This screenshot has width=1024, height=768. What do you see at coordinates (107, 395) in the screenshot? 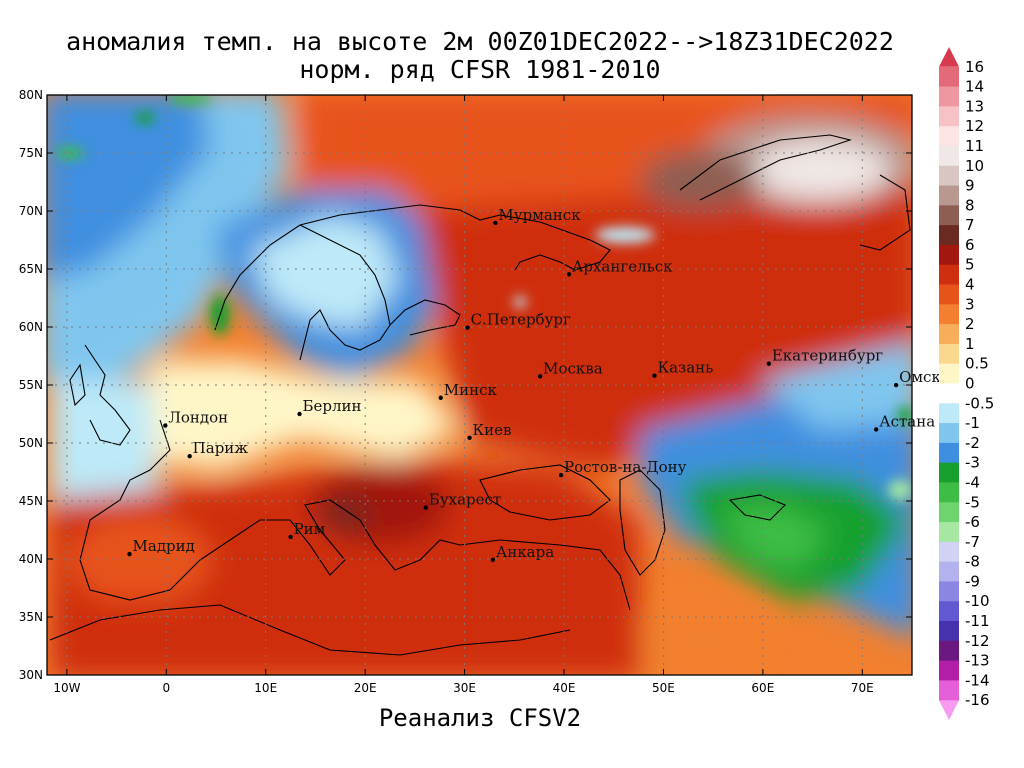
I see `britain-coast` at bounding box center [107, 395].